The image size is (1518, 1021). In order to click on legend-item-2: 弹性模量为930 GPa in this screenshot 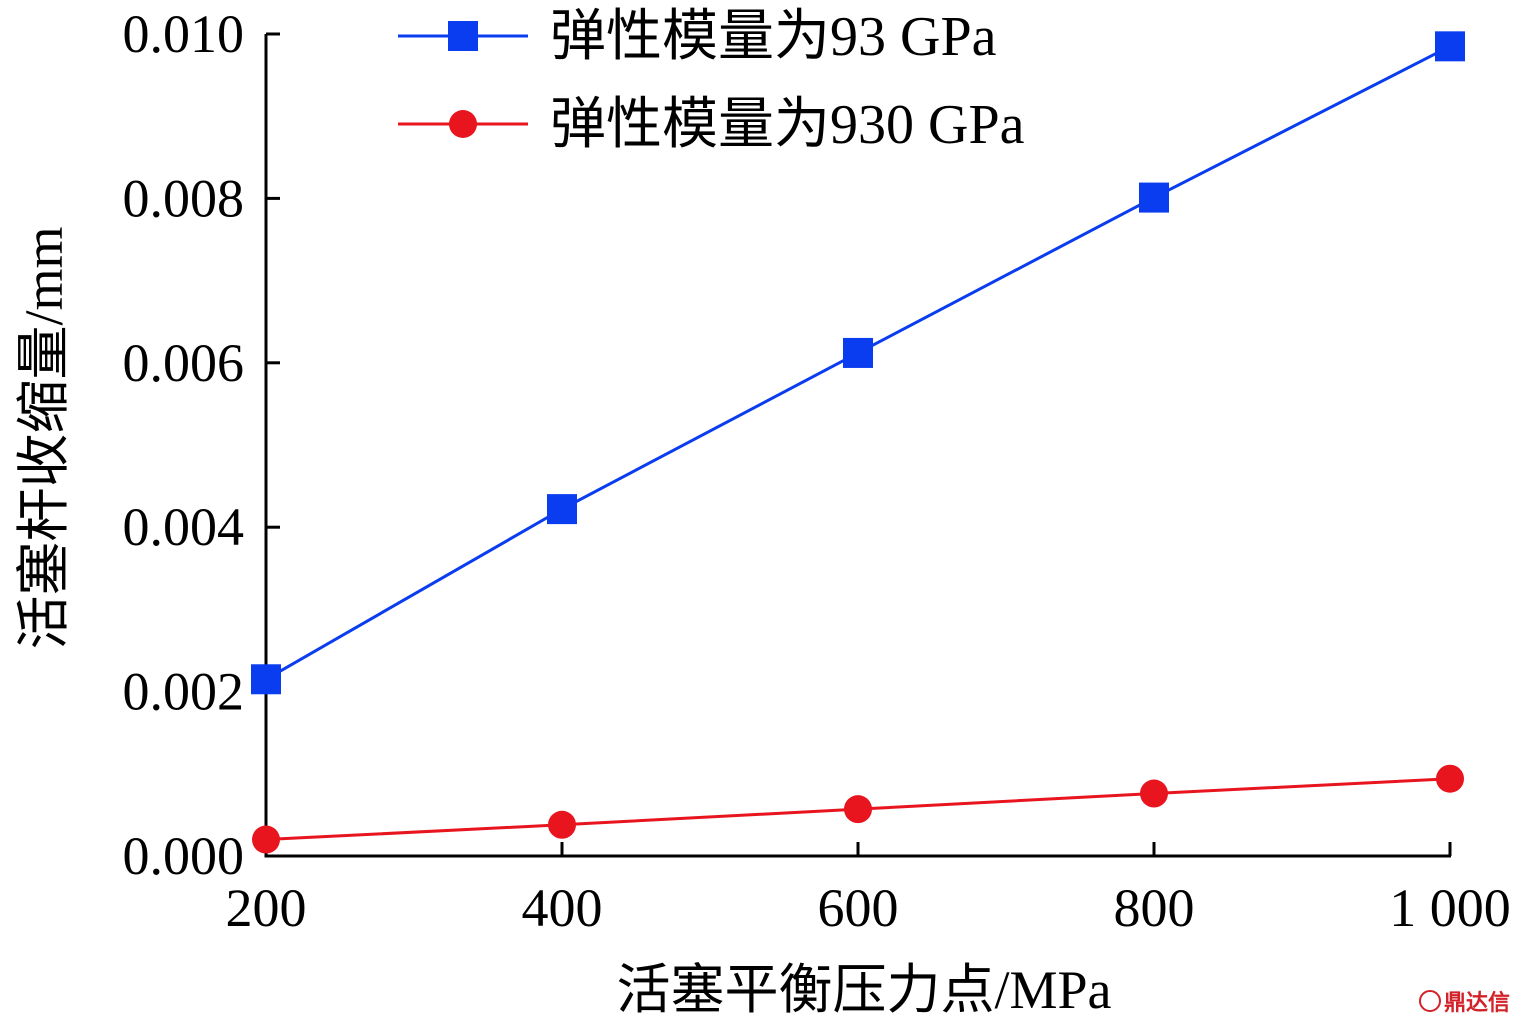, I will do `click(711, 125)`.